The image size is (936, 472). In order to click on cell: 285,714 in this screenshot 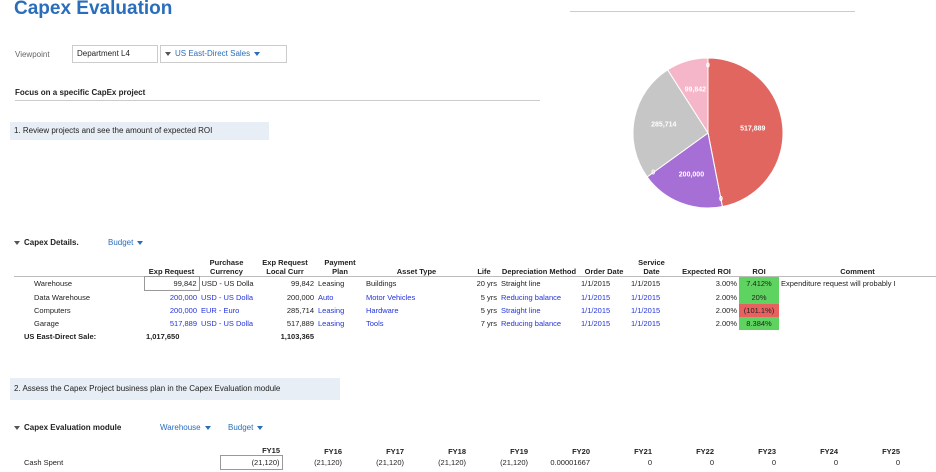, I will do `click(300, 310)`.